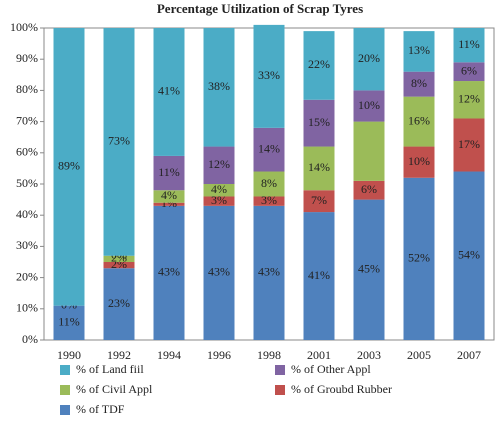 The image size is (500, 425). Describe the element at coordinates (369, 355) in the screenshot. I see `x-tick-label: 2003` at that location.